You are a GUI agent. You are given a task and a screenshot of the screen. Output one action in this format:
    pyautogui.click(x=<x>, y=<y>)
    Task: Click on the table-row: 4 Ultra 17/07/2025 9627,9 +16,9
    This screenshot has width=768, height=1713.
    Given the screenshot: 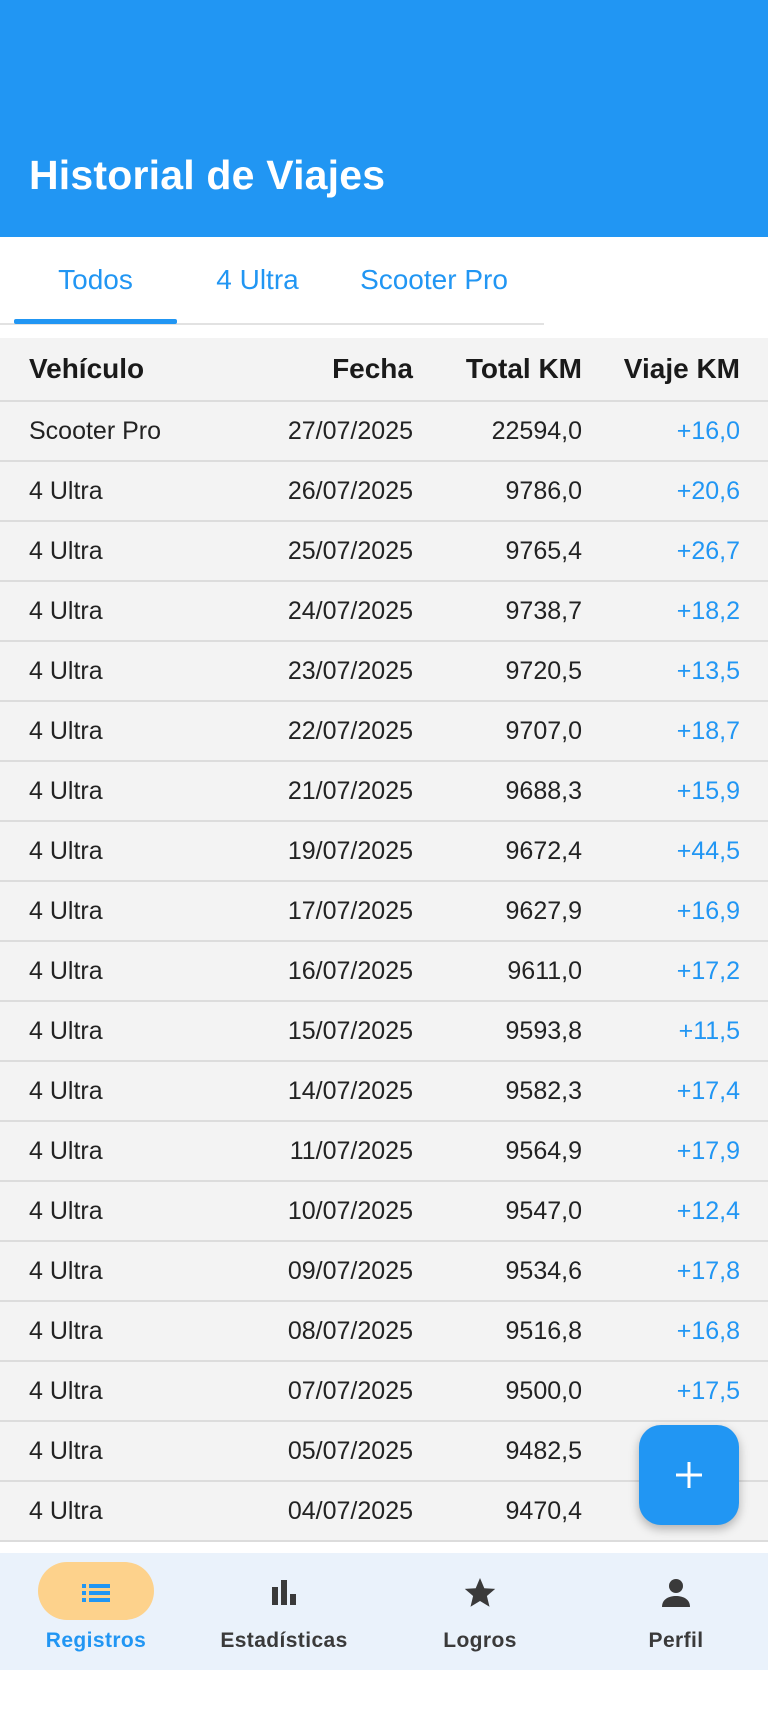 What is the action you would take?
    pyautogui.click(x=384, y=912)
    